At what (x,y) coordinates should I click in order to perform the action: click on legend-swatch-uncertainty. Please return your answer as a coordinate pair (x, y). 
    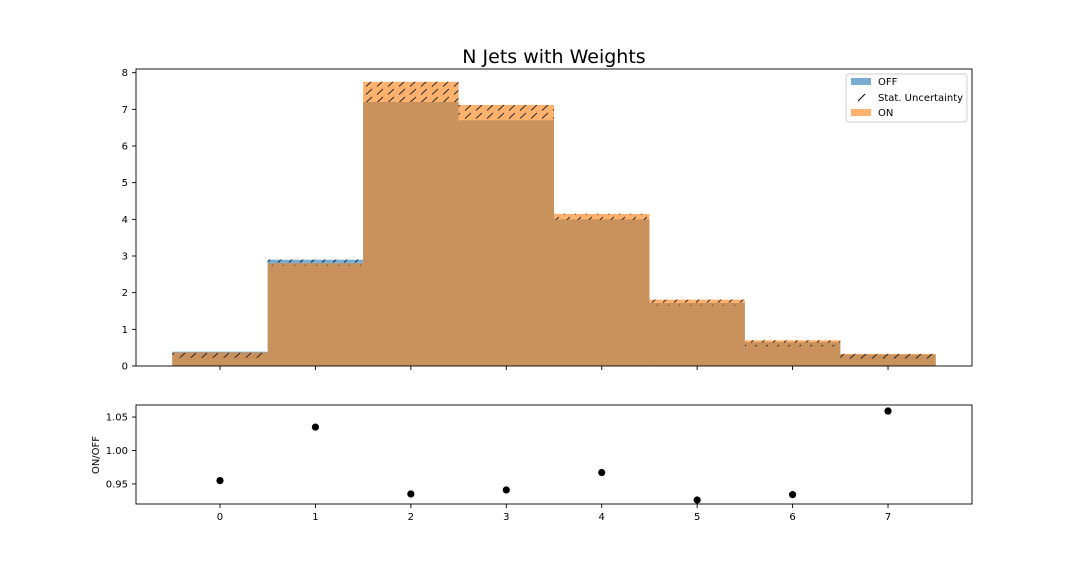
    Looking at the image, I should click on (861, 97).